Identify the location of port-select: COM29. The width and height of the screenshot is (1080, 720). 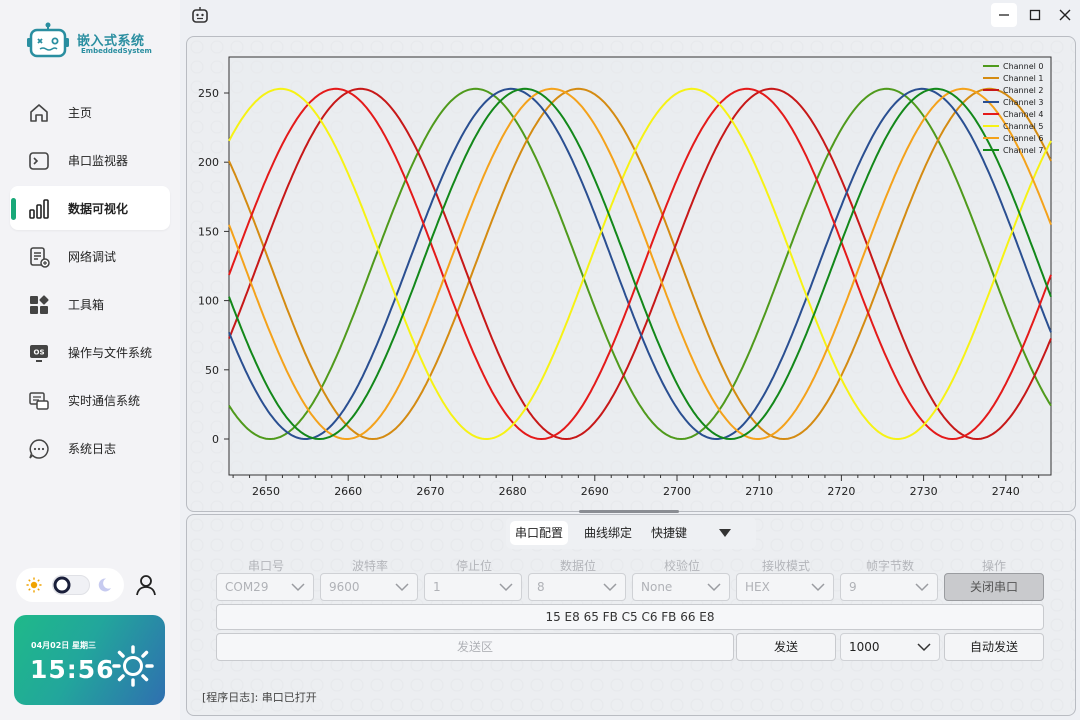
(265, 587).